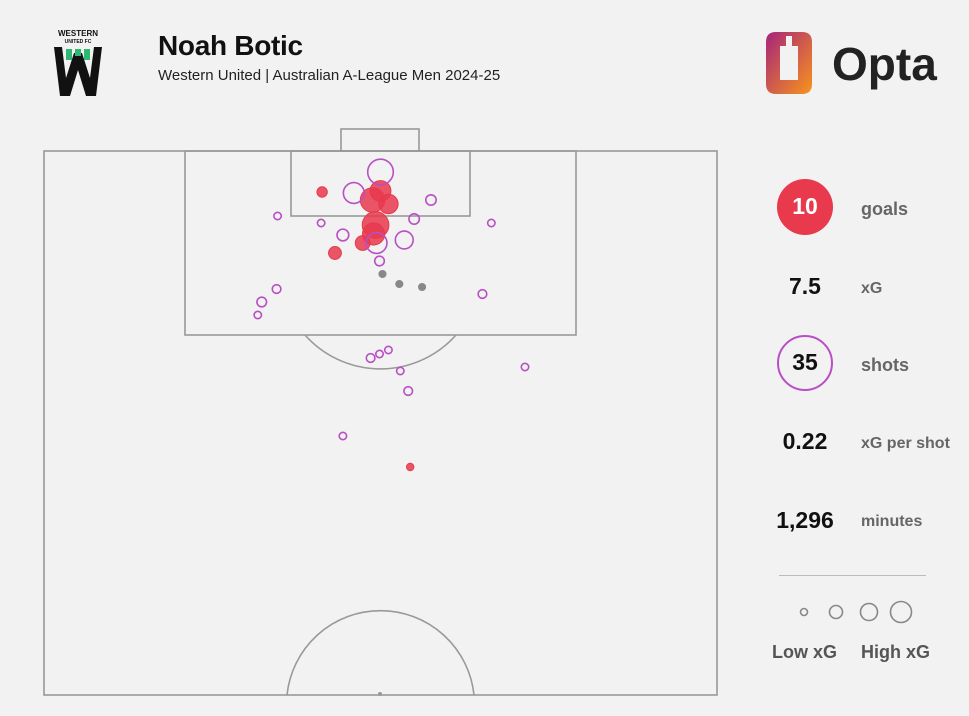  I want to click on stat-value-shots: 35, so click(805, 362).